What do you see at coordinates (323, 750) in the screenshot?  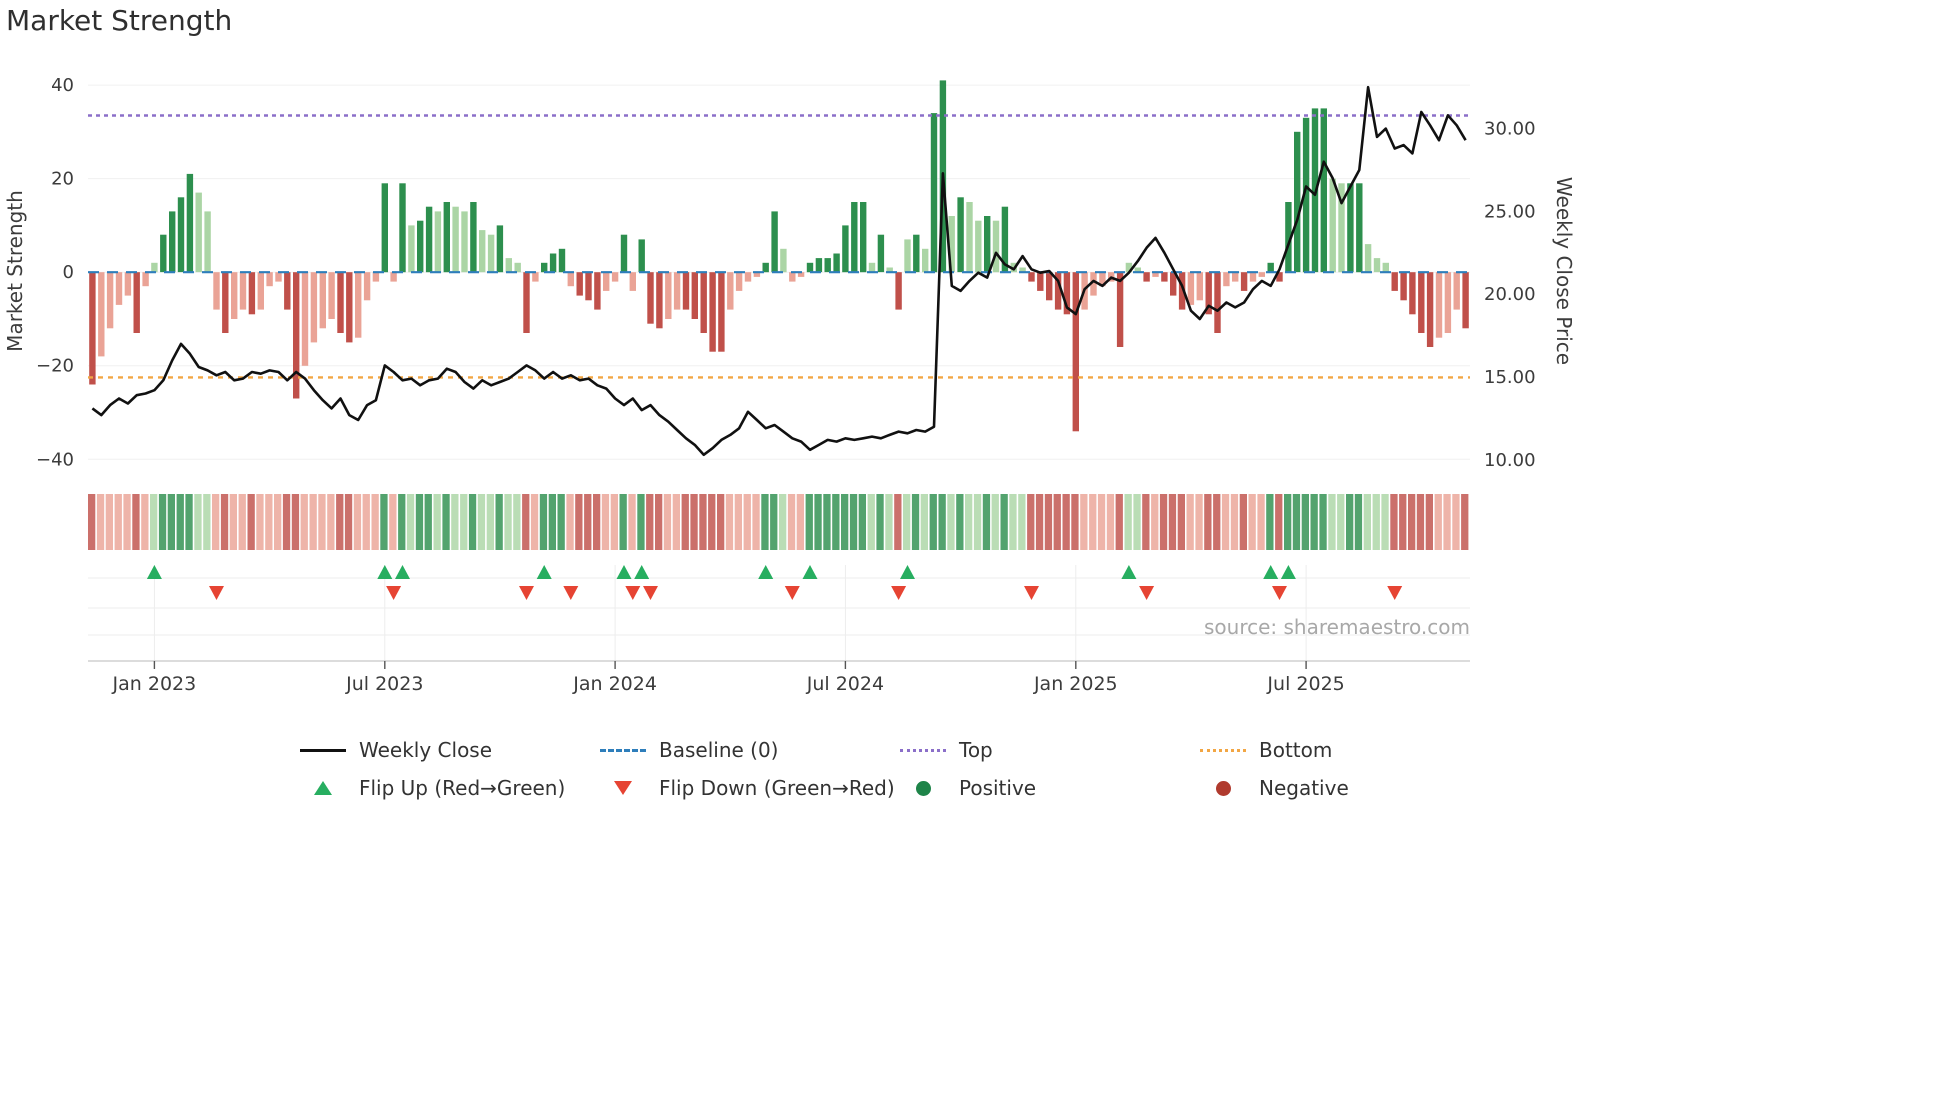 I see `weekly-close-line-icon` at bounding box center [323, 750].